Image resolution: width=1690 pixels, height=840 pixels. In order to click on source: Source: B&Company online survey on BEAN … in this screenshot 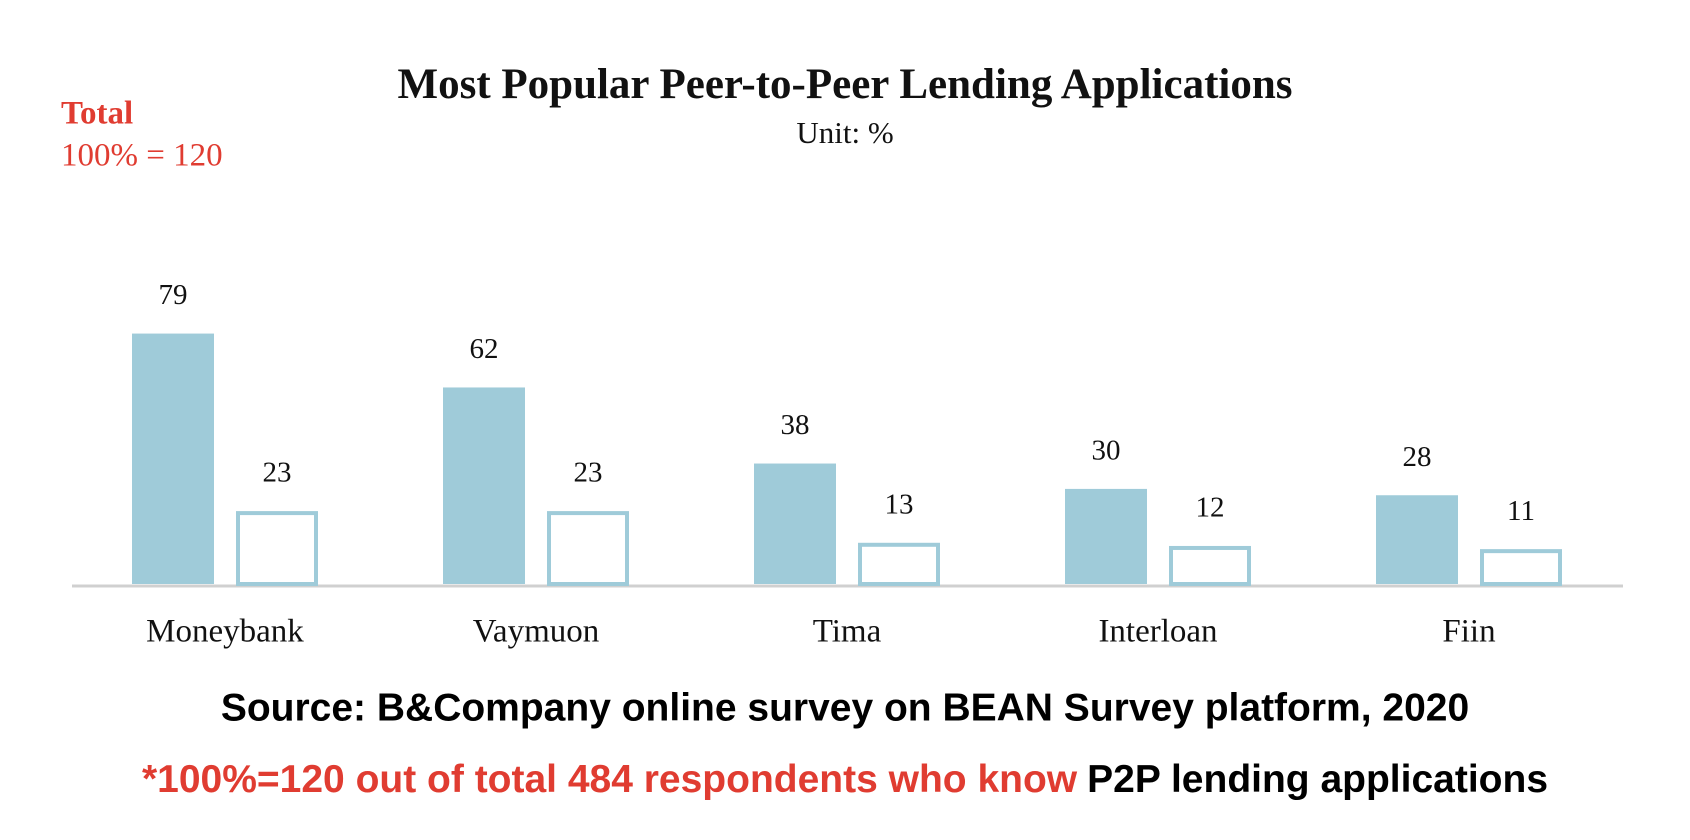, I will do `click(845, 707)`.